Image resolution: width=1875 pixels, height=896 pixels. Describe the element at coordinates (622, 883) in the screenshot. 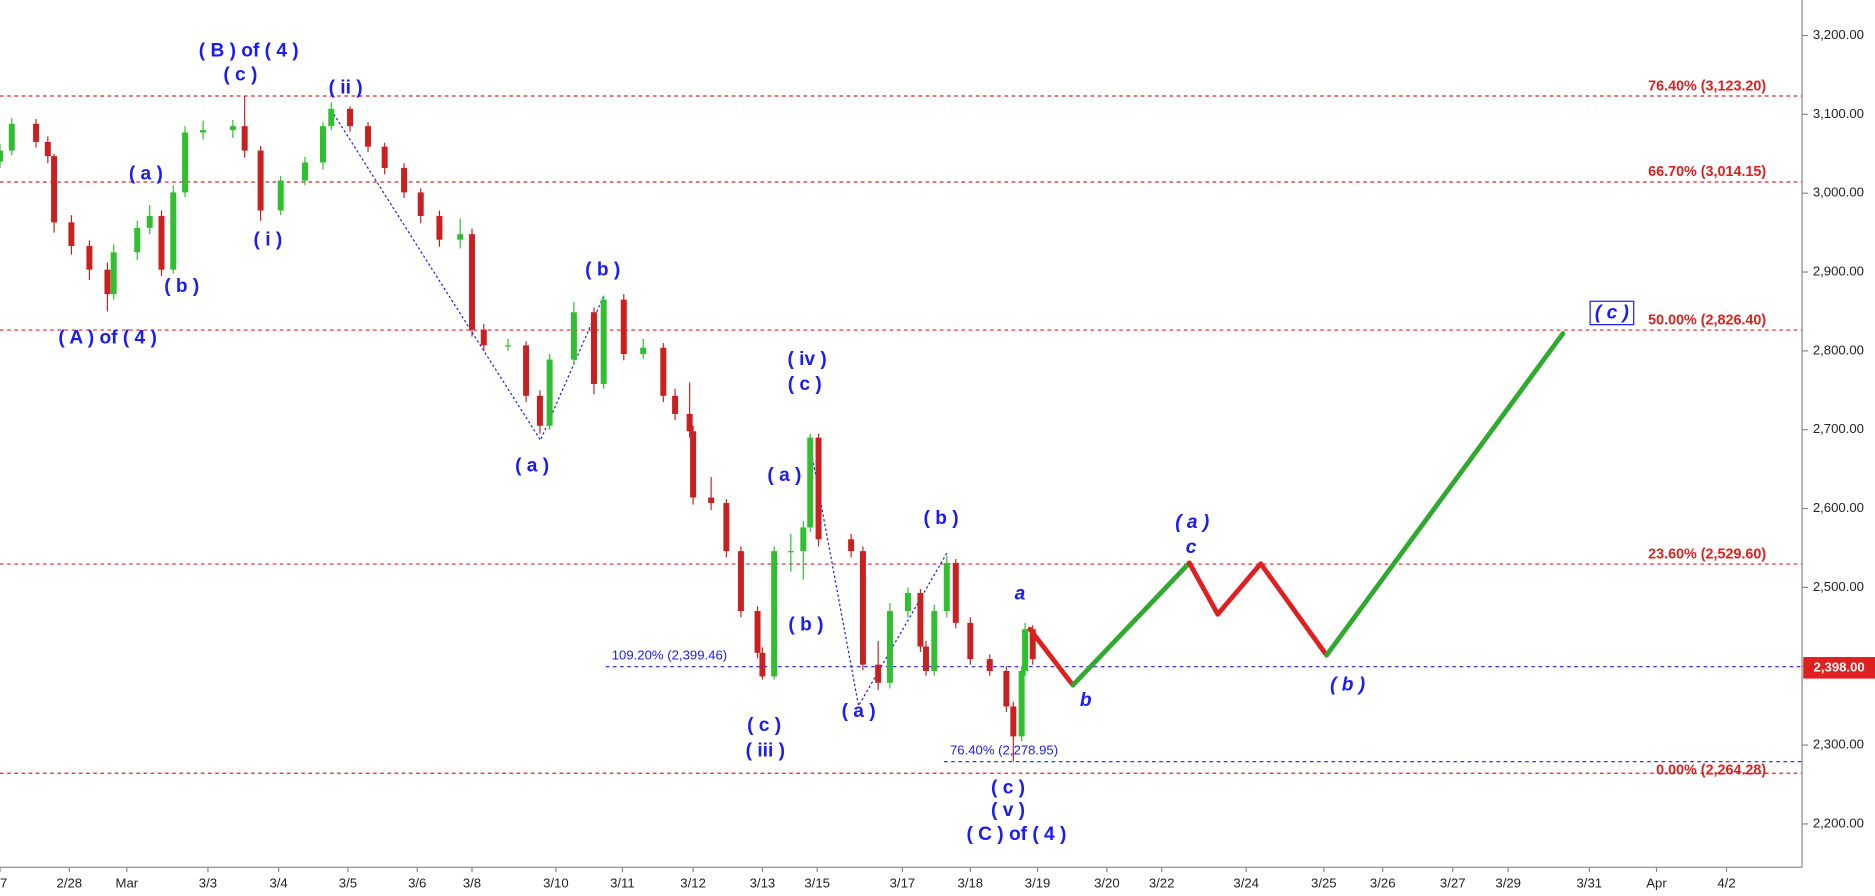

I see `x-tick-label: 3/11` at that location.